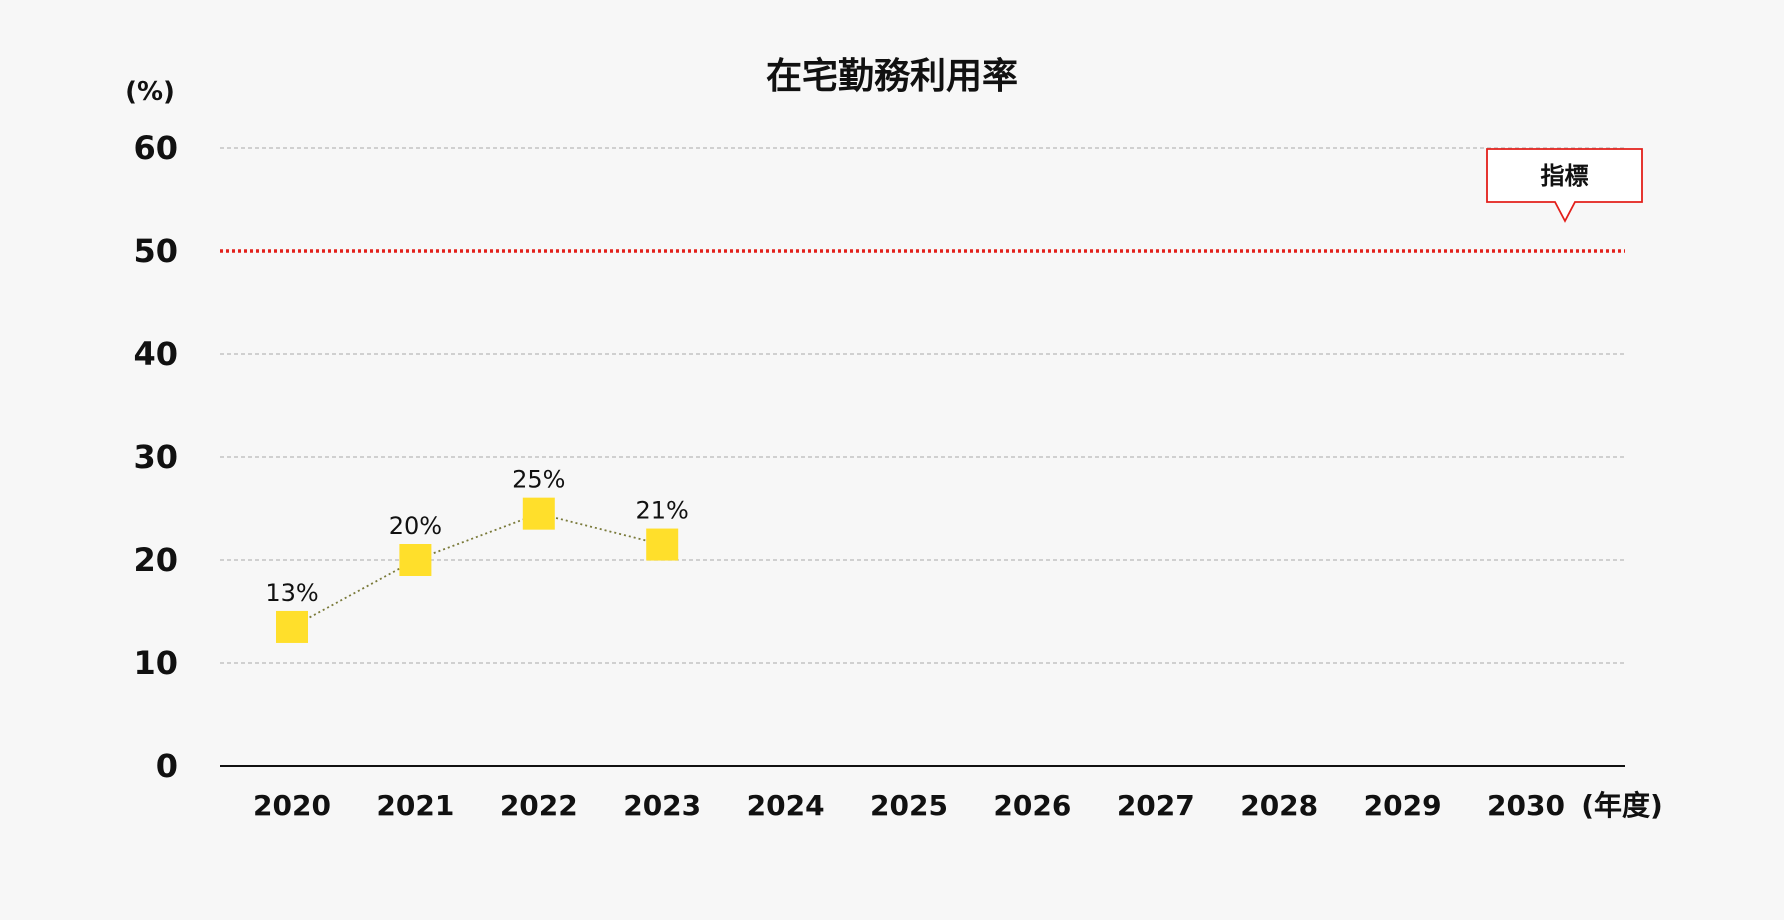 This screenshot has width=1784, height=920. What do you see at coordinates (1622, 805) in the screenshot?
I see `x-axis-unit-label: (年度)` at bounding box center [1622, 805].